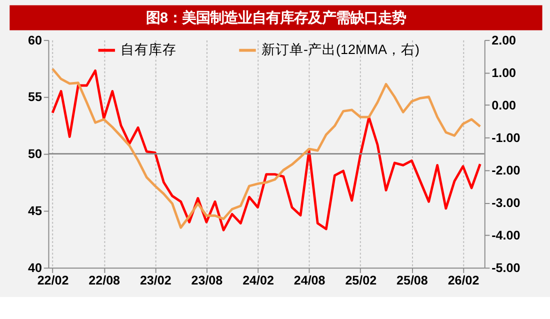 The image size is (550, 319). What do you see at coordinates (504, 40) in the screenshot?
I see `y2-tick-label: 2.00` at bounding box center [504, 40].